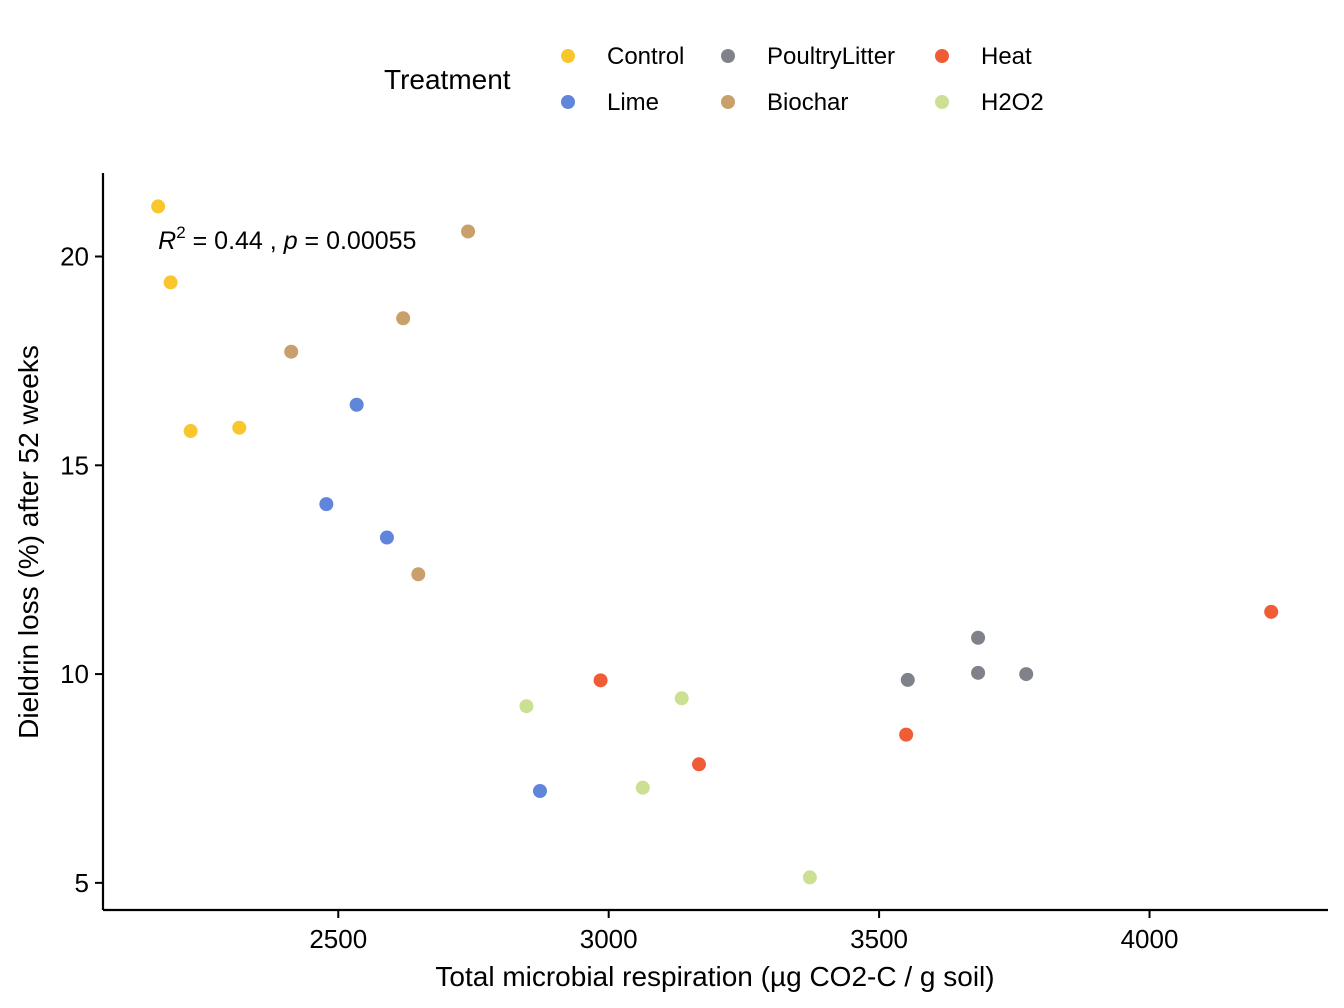 Image resolution: width=1344 pixels, height=1008 pixels. Describe the element at coordinates (942, 56) in the screenshot. I see `legend-key-heat` at that location.